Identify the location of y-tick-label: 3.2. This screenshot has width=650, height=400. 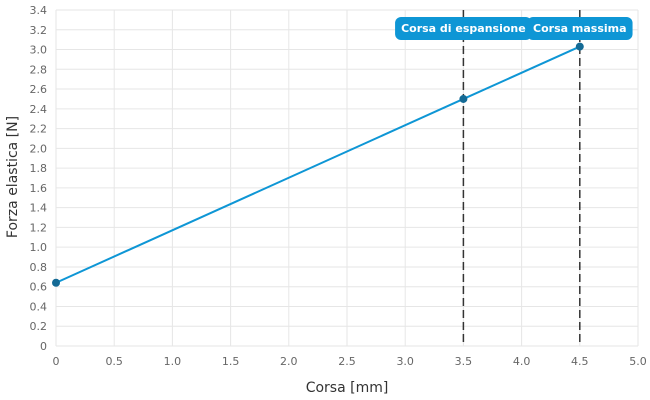
(39, 30).